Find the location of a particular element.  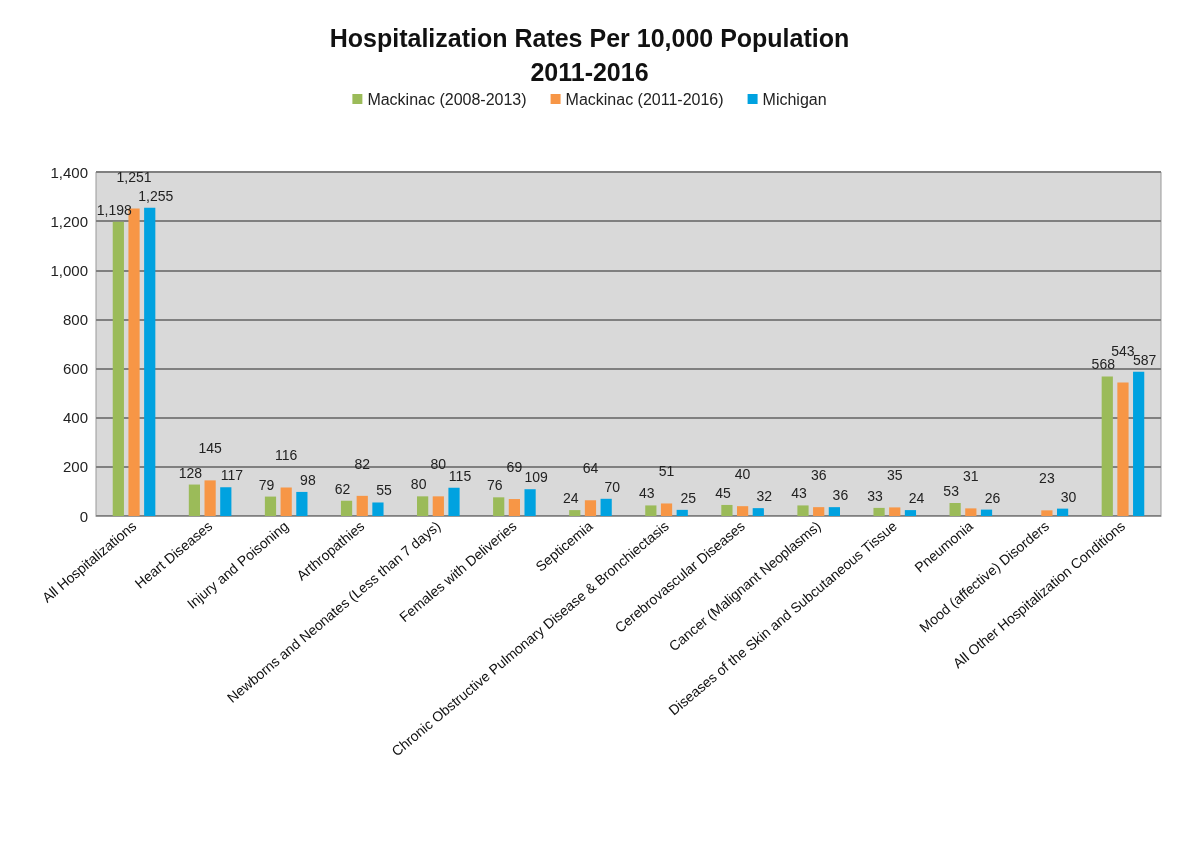

data-label: 1,255 is located at coordinates (156, 195).